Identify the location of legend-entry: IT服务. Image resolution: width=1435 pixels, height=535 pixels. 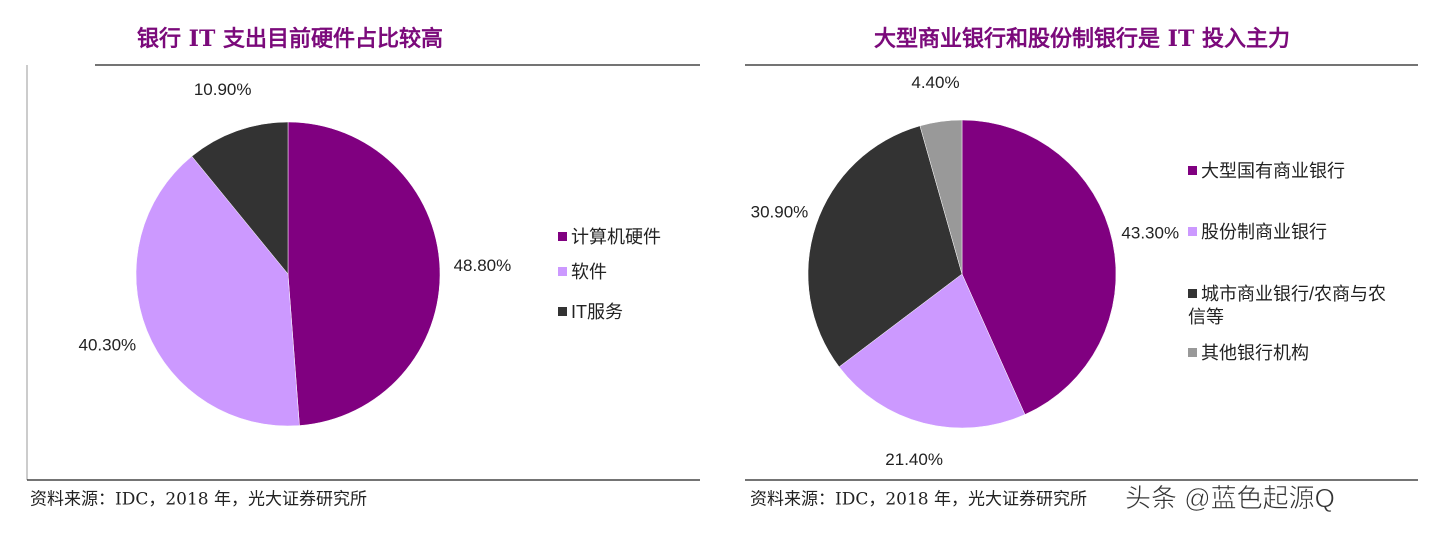
(665, 312).